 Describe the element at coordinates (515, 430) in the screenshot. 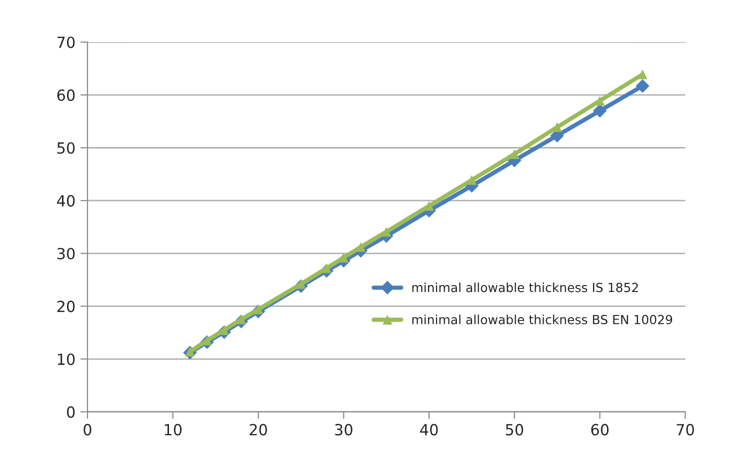

I see `x-tick-label: 50` at that location.